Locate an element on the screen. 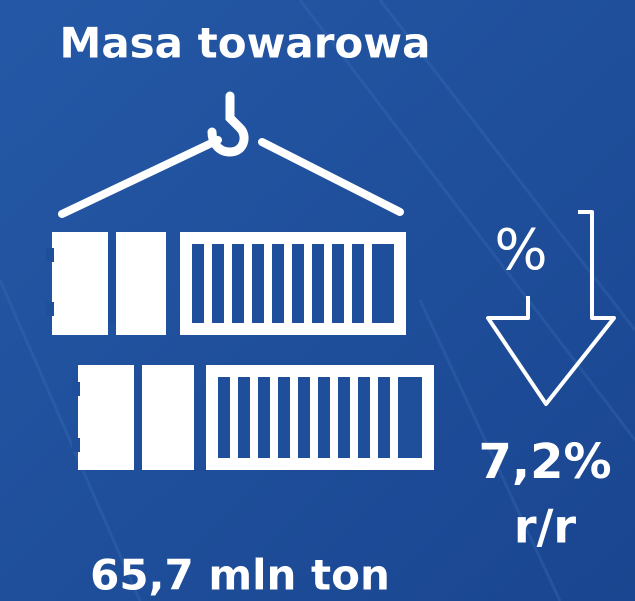 The width and height of the screenshot is (635, 601). container-top-left is located at coordinates (106, 283).